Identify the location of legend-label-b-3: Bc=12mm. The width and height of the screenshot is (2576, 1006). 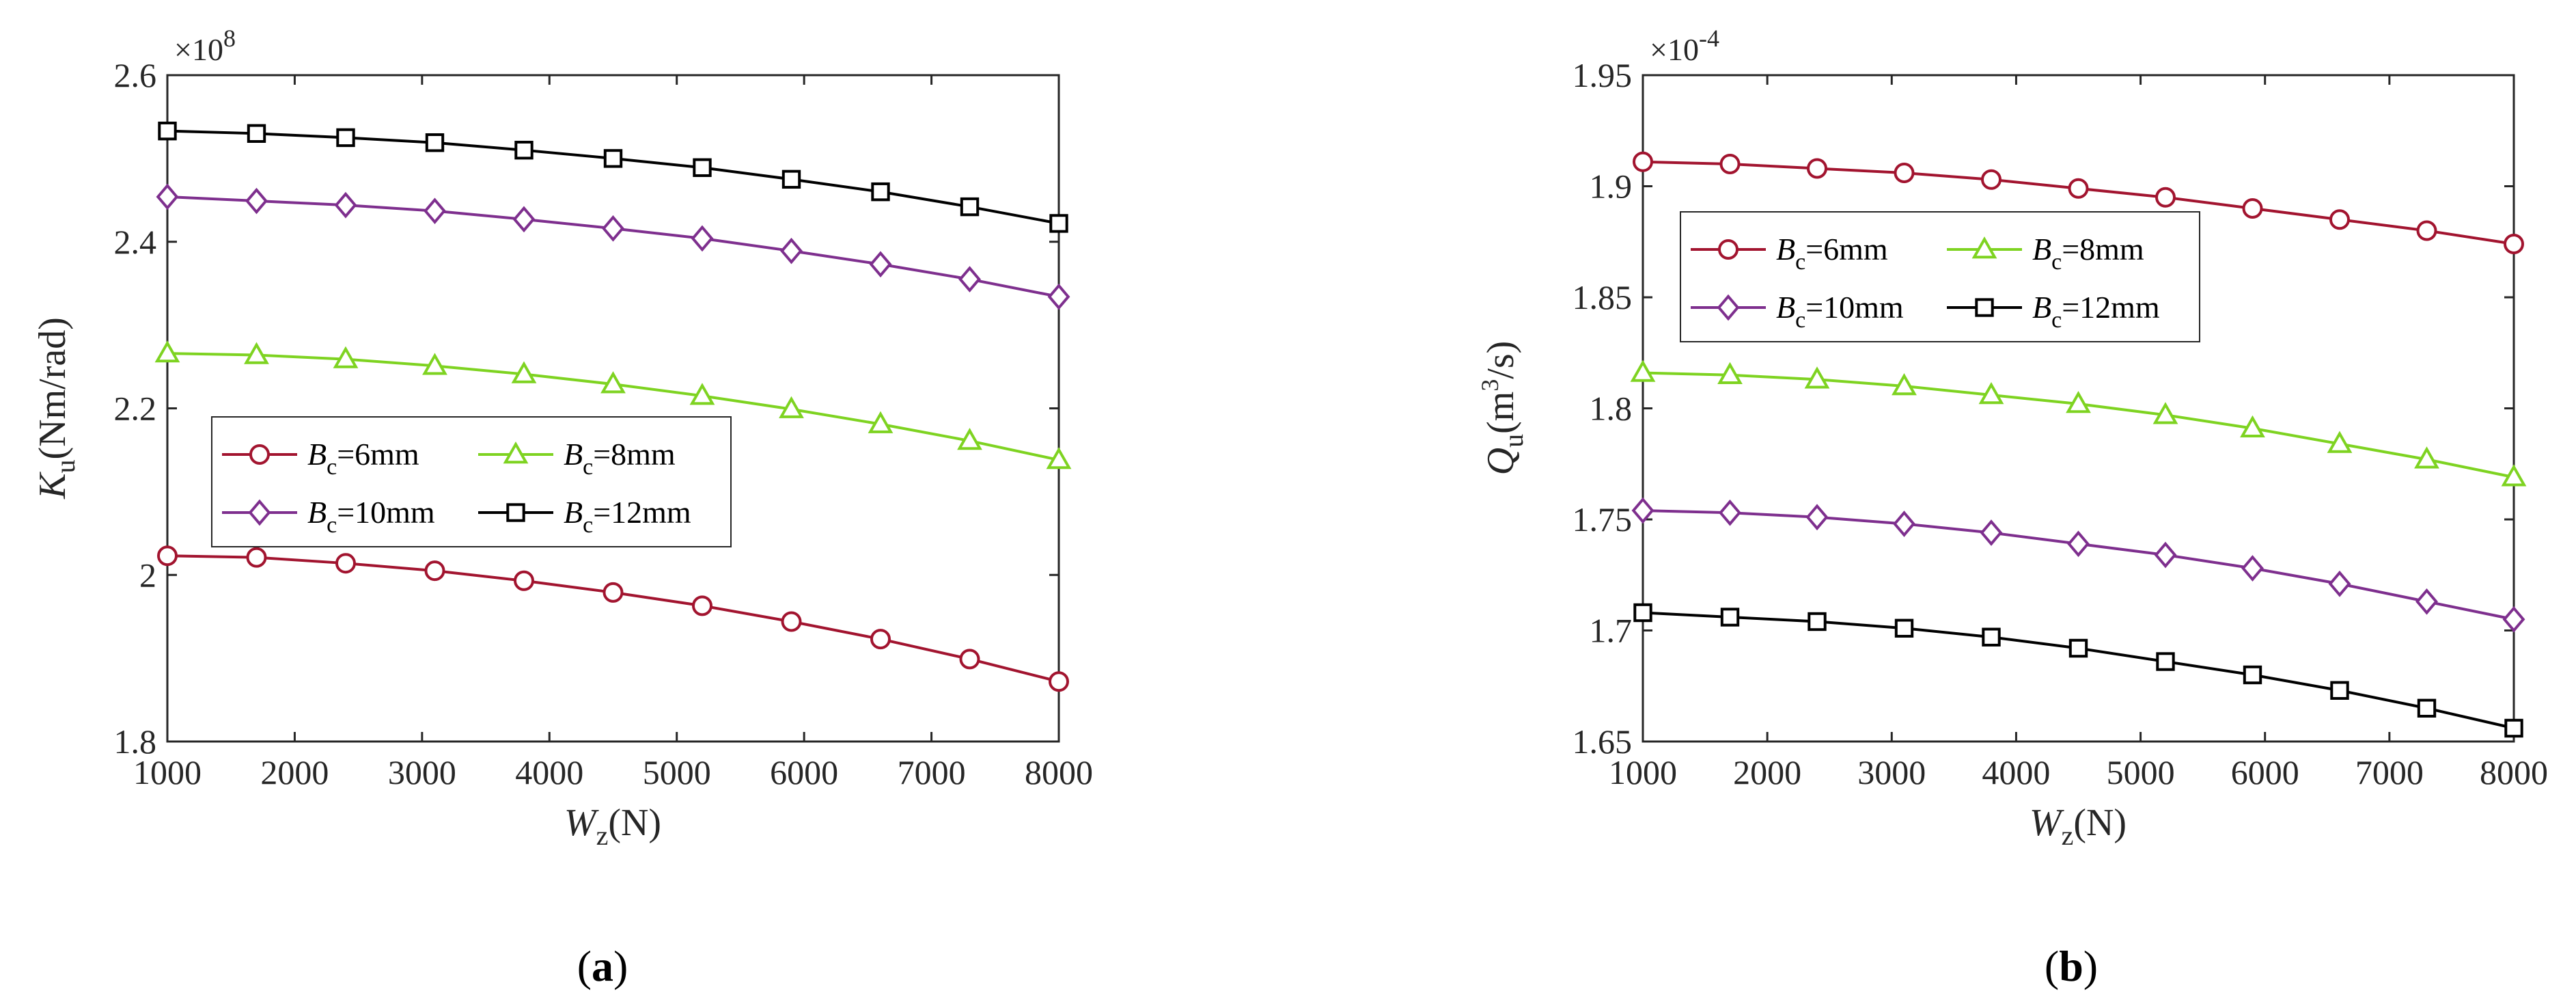
(2096, 311).